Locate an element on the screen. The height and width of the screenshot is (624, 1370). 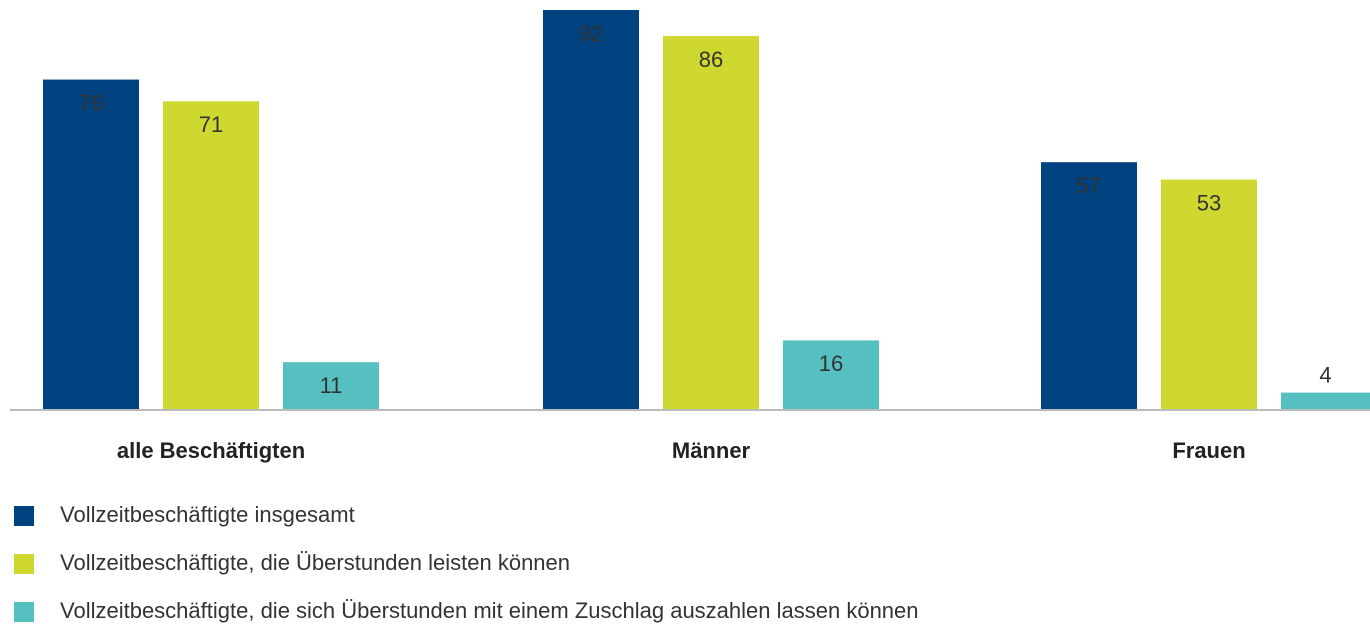
value-label: 57 is located at coordinates (1089, 185).